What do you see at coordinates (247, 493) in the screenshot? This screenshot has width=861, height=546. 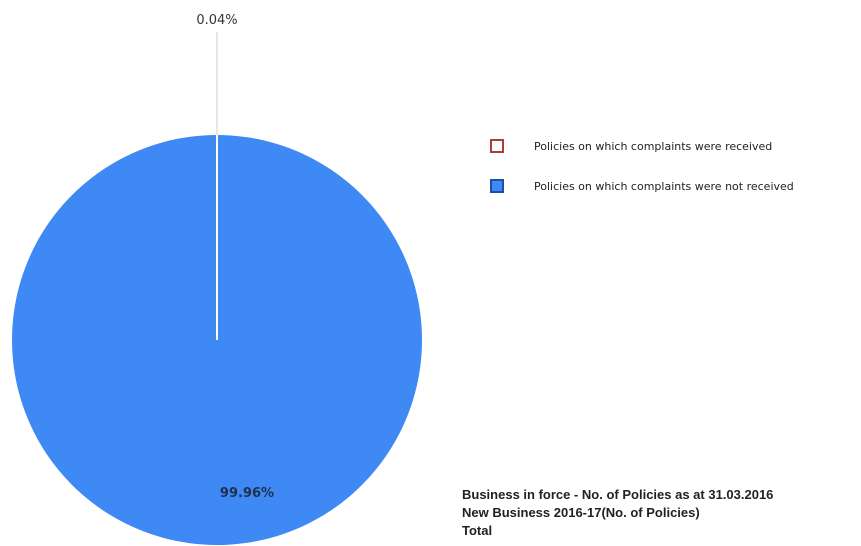 I see `data-label-not-received: 99.96%` at bounding box center [247, 493].